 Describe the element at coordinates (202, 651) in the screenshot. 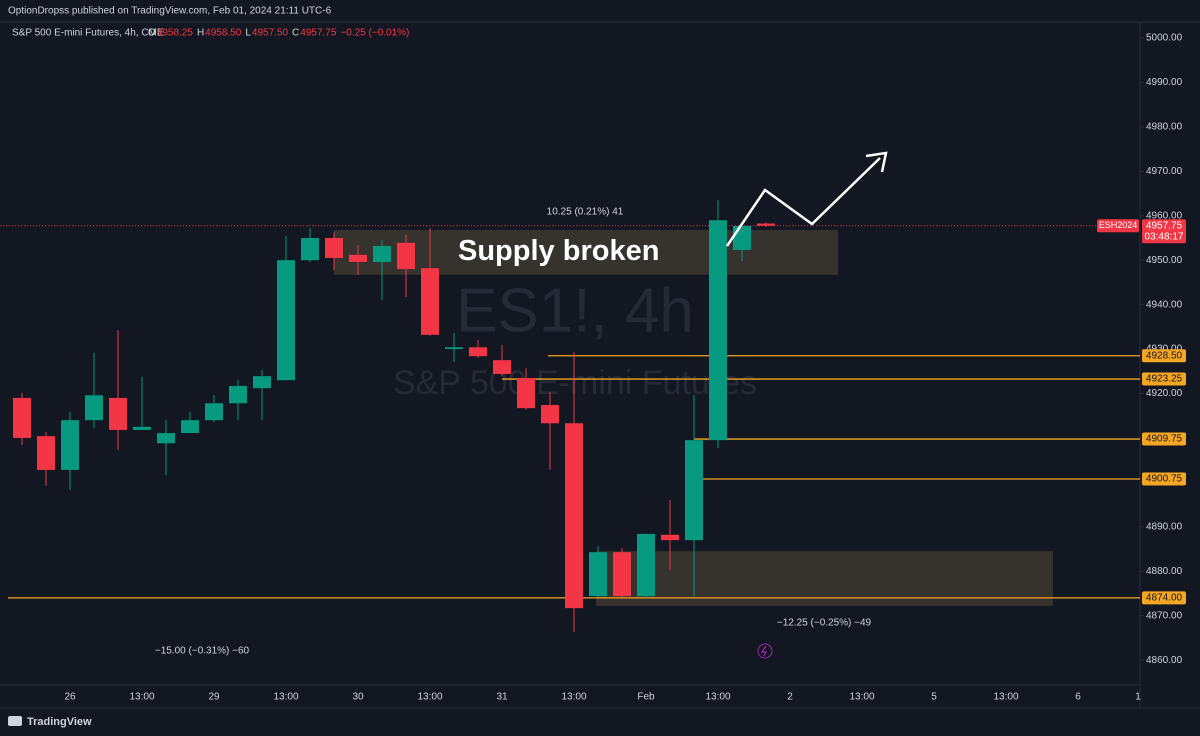

I see `measure-label: −15.00 (−0.31%) −60` at that location.